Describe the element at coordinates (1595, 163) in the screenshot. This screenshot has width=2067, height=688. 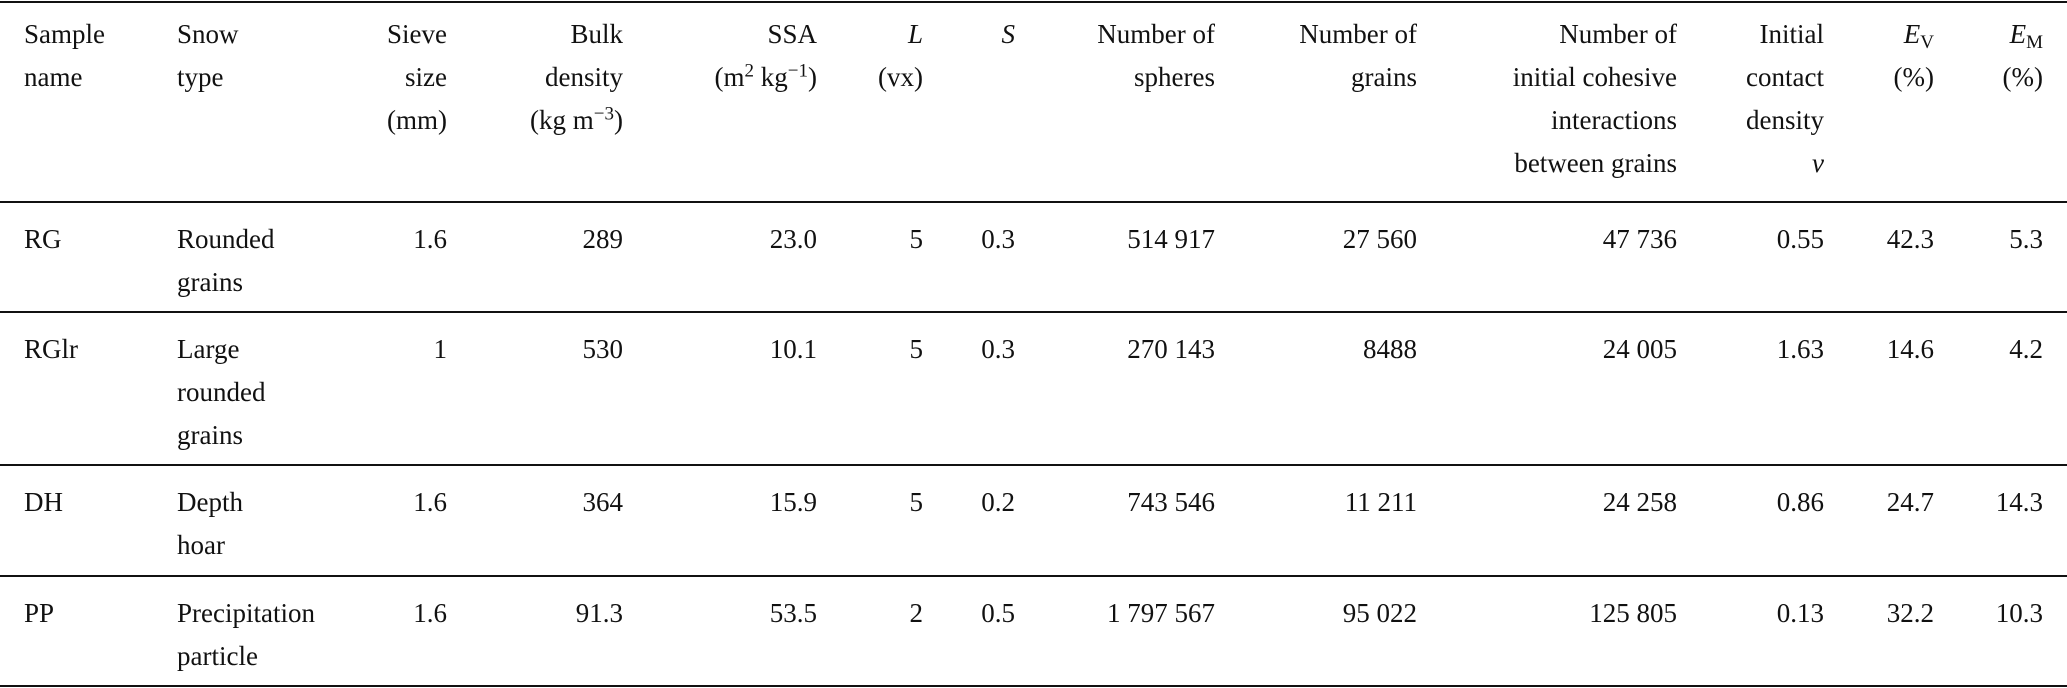
I see `text: between grains` at that location.